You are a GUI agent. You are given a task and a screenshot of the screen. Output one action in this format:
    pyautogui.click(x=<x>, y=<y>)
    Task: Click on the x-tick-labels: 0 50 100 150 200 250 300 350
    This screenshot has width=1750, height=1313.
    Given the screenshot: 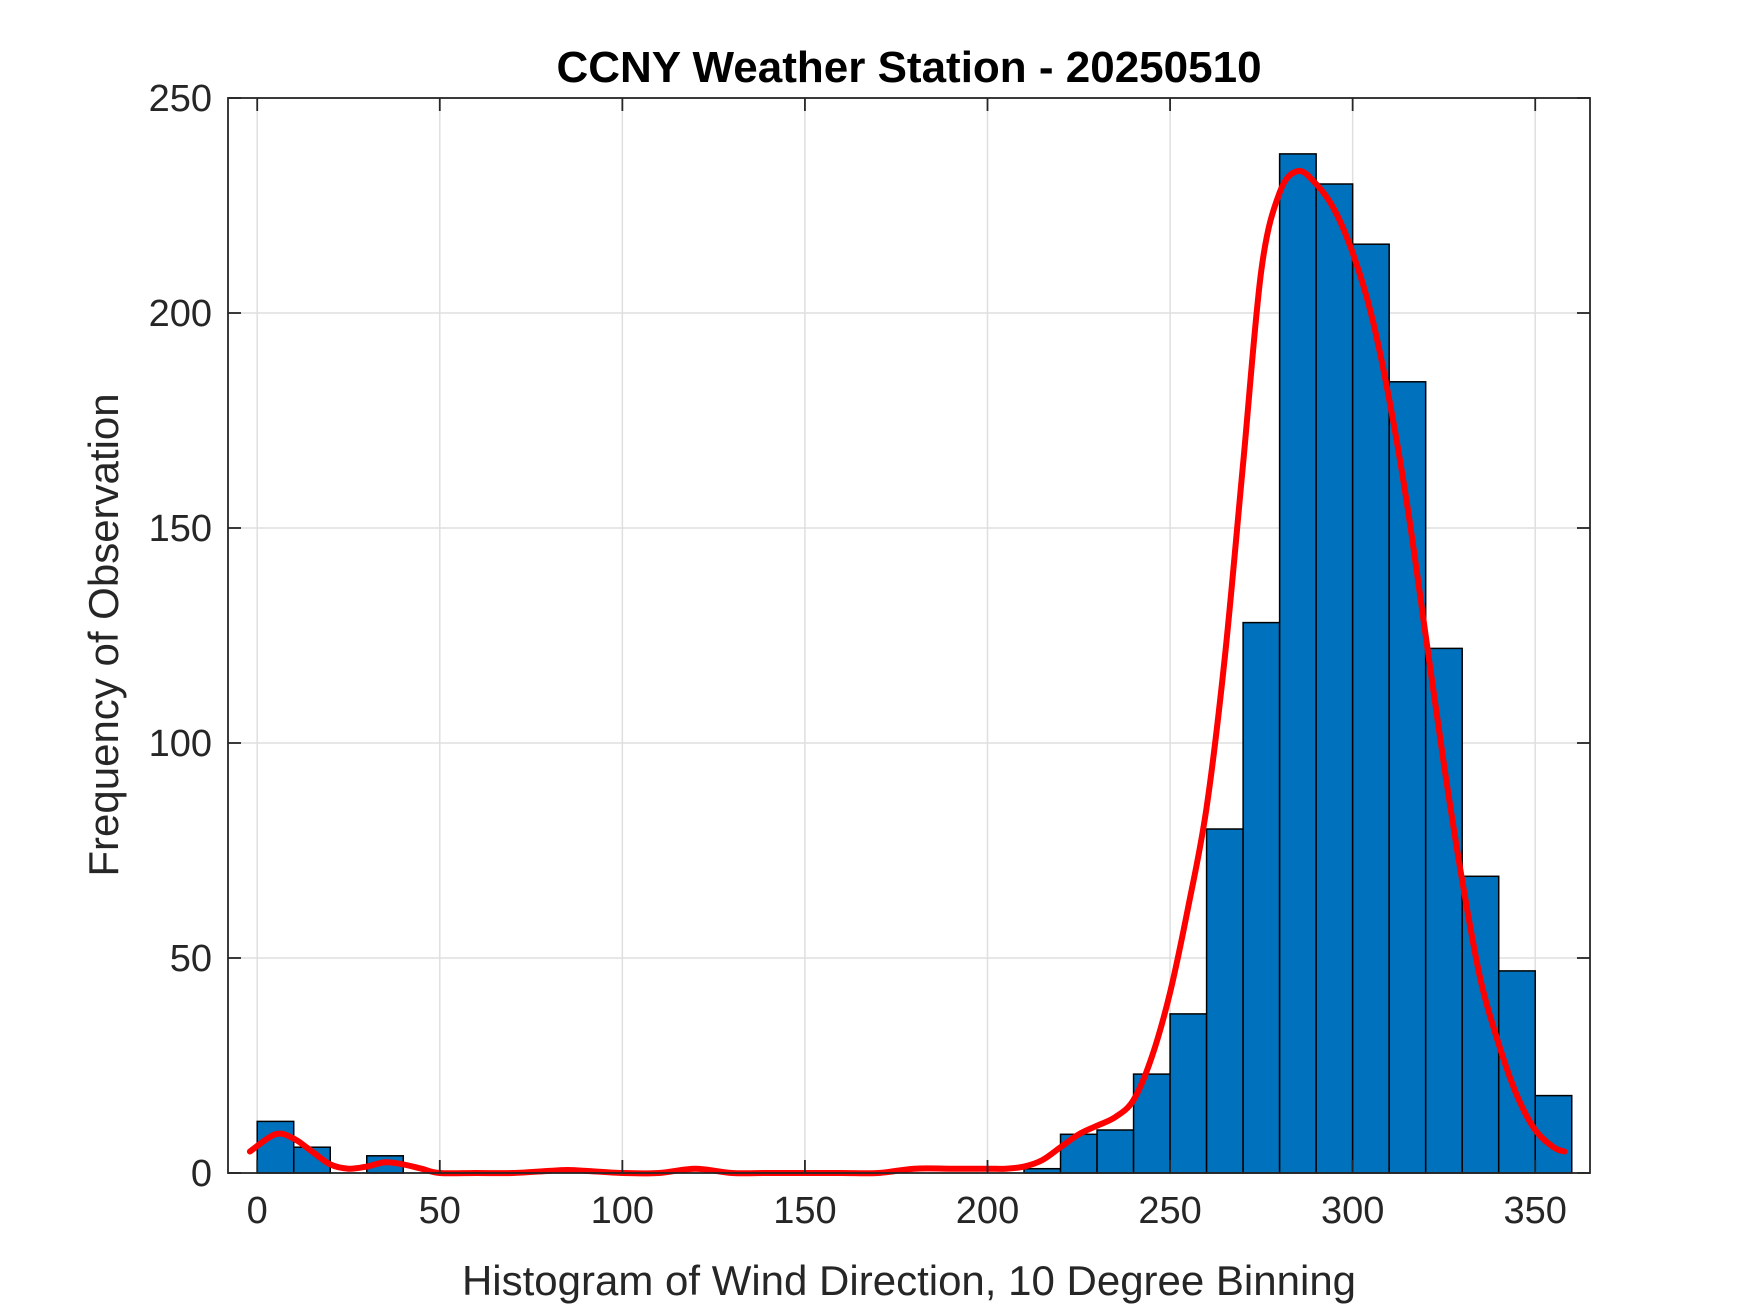 What is the action you would take?
    pyautogui.click(x=907, y=1211)
    